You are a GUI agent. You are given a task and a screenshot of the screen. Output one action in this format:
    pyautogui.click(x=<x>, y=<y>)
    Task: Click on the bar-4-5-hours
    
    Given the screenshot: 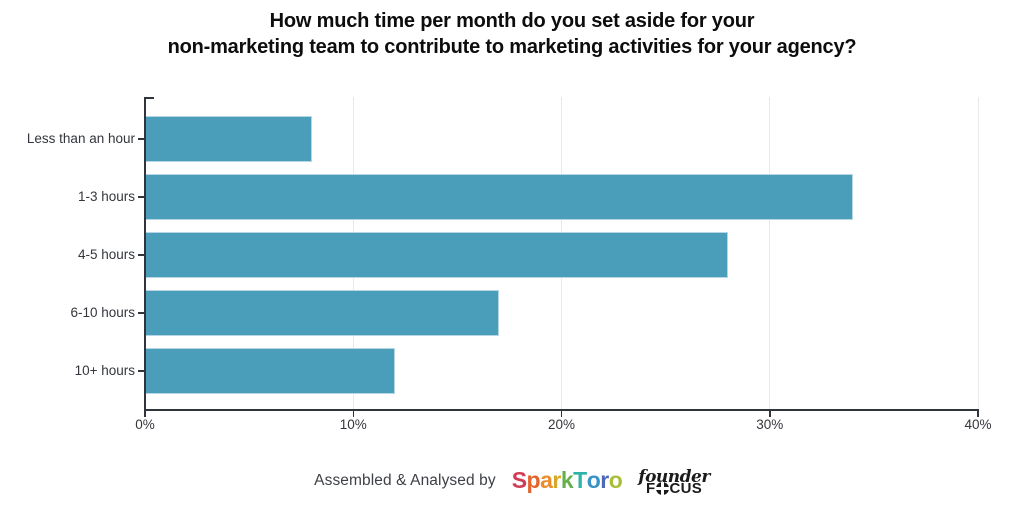 What is the action you would take?
    pyautogui.click(x=437, y=255)
    